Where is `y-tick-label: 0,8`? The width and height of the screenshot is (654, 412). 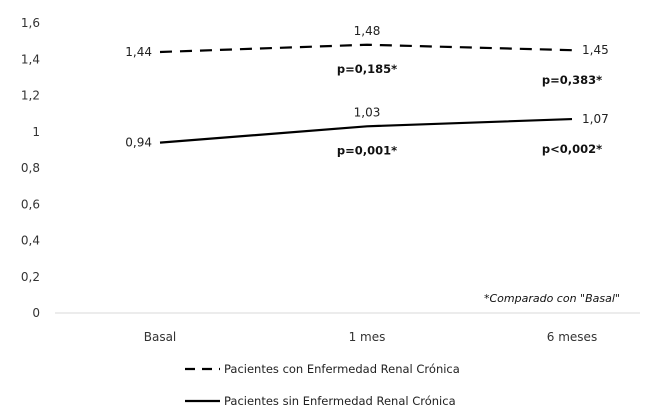
y-tick-label: 0,8 is located at coordinates (30, 168).